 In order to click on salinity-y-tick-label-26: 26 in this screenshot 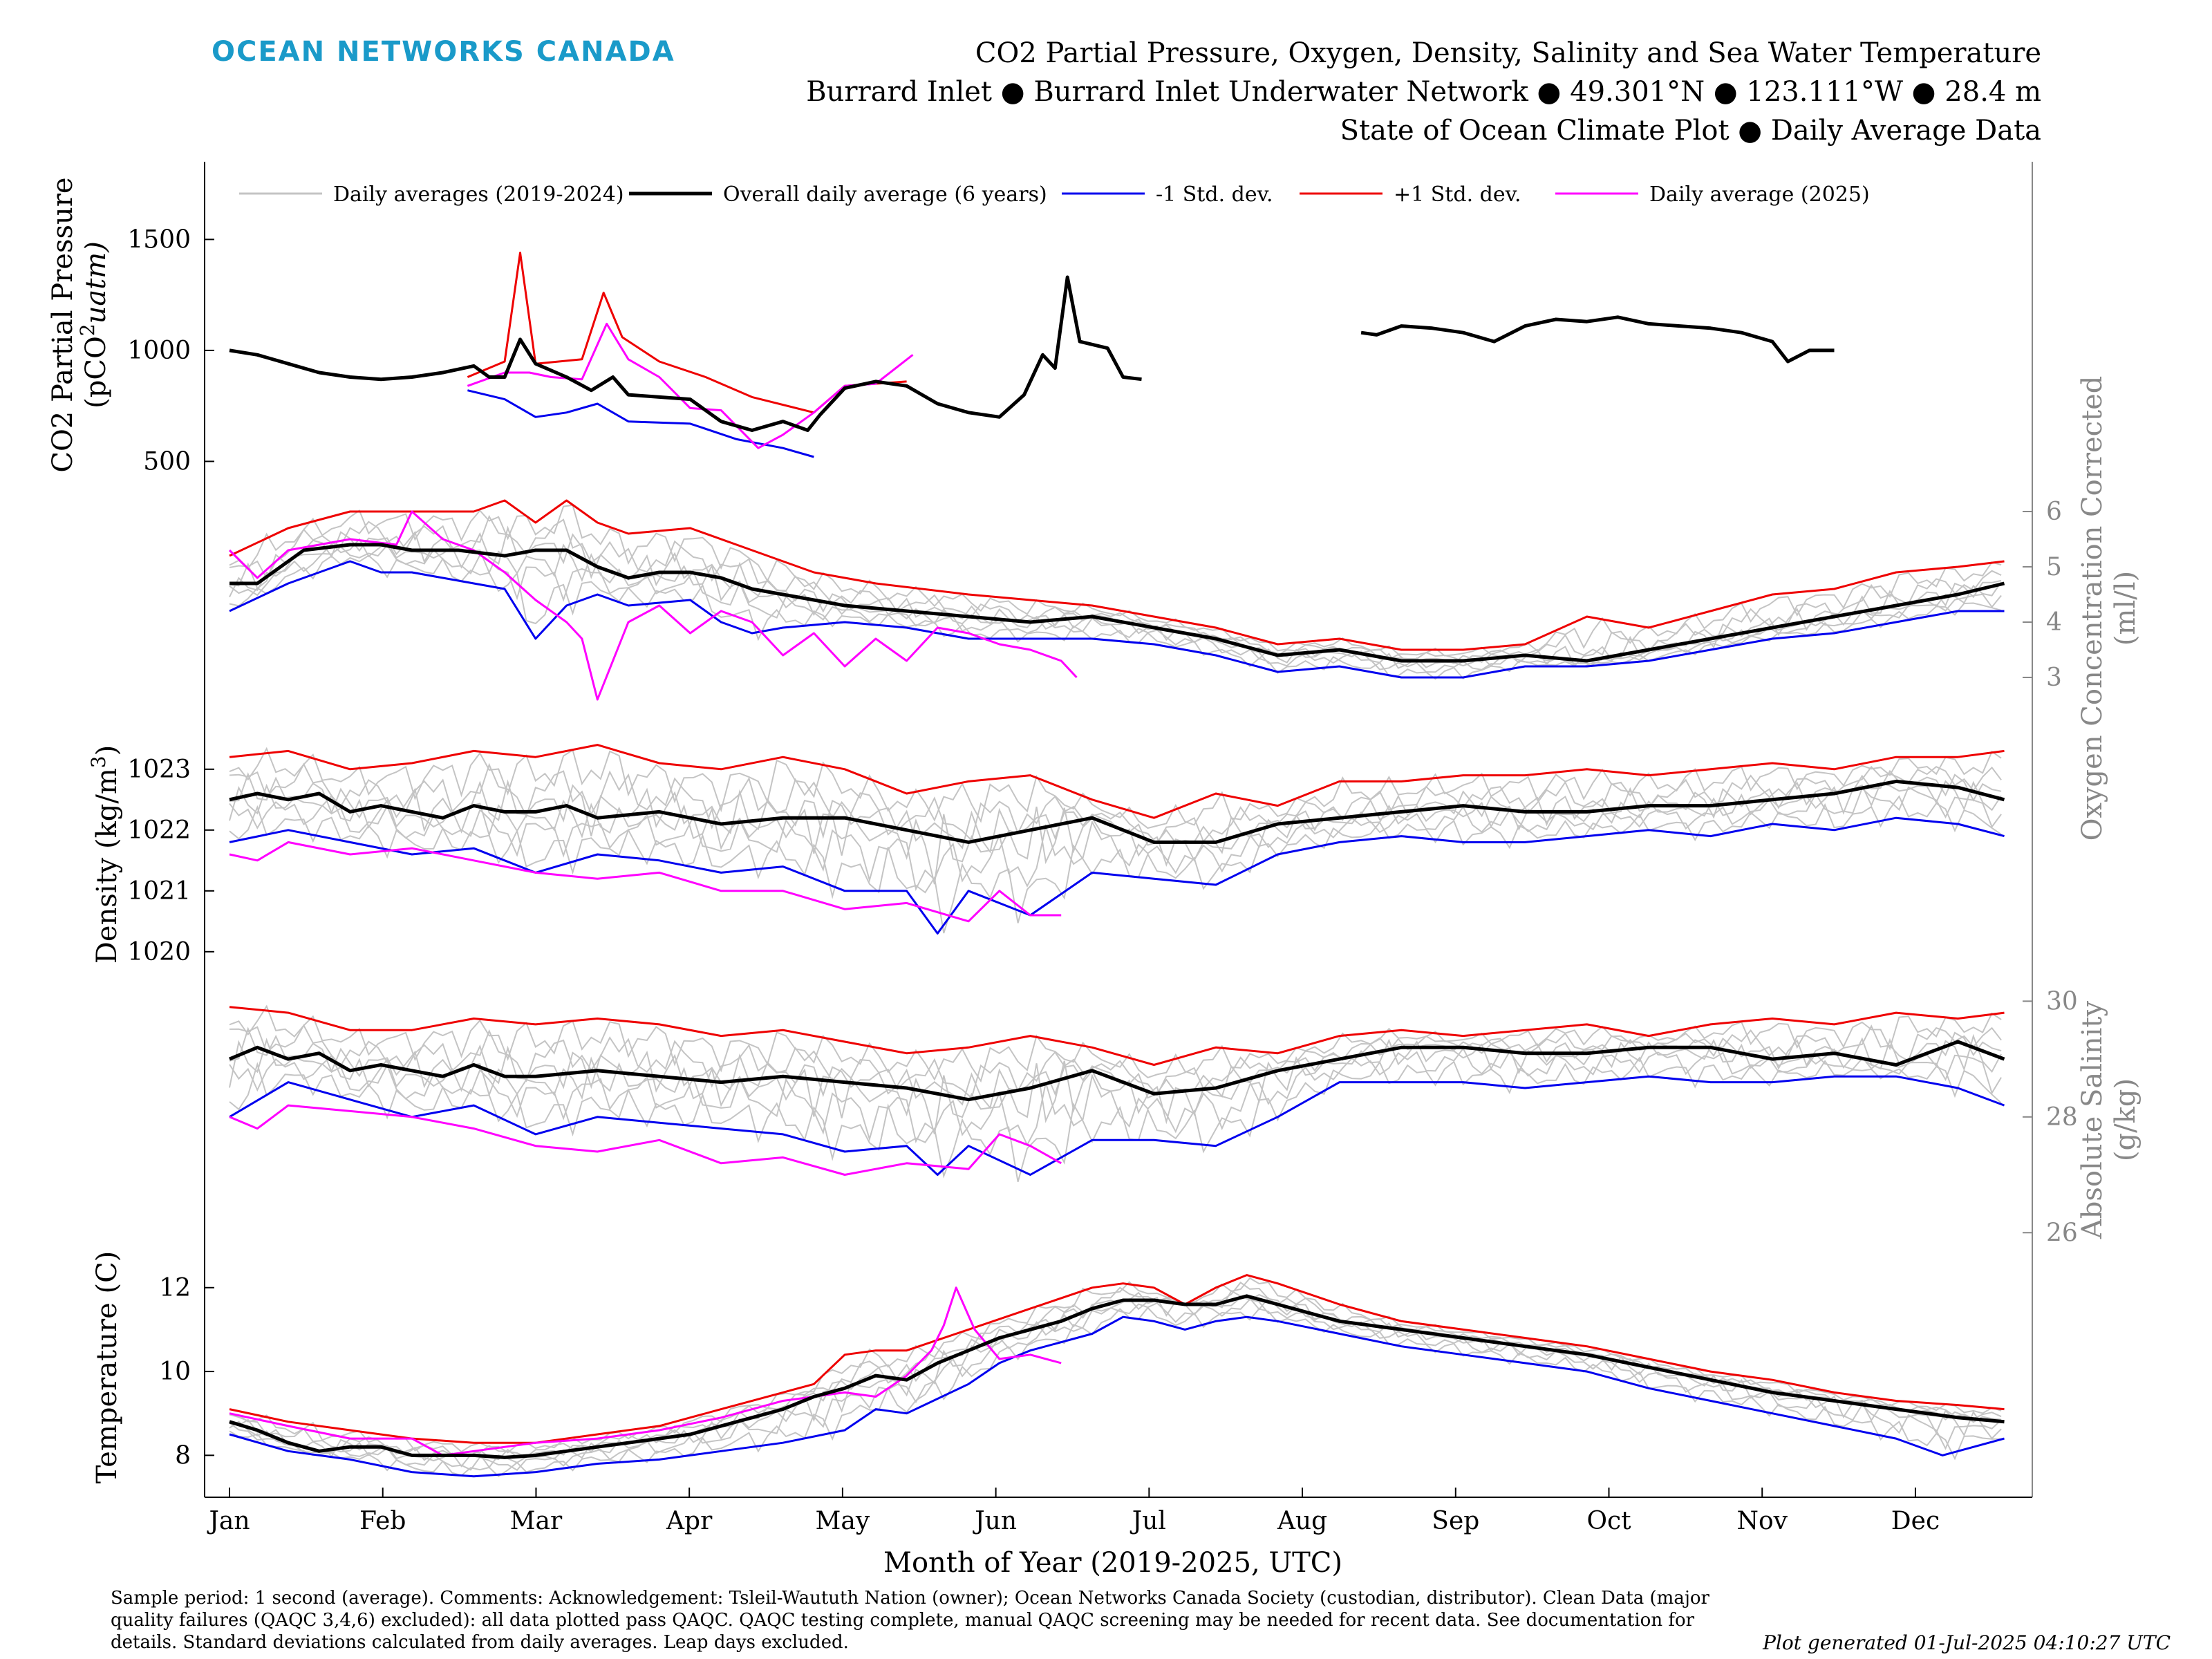, I will do `click(2062, 1233)`.